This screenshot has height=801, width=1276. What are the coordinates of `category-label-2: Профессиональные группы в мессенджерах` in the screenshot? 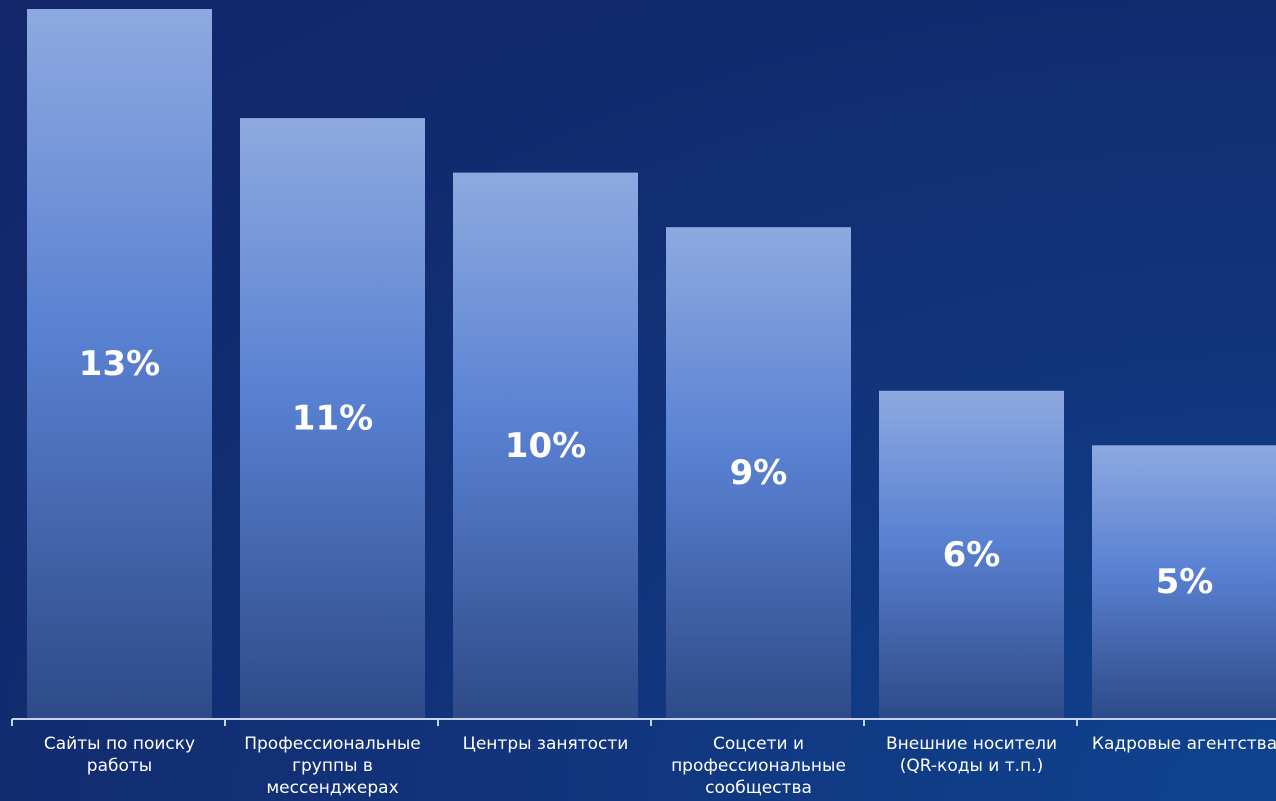 It's located at (332, 766).